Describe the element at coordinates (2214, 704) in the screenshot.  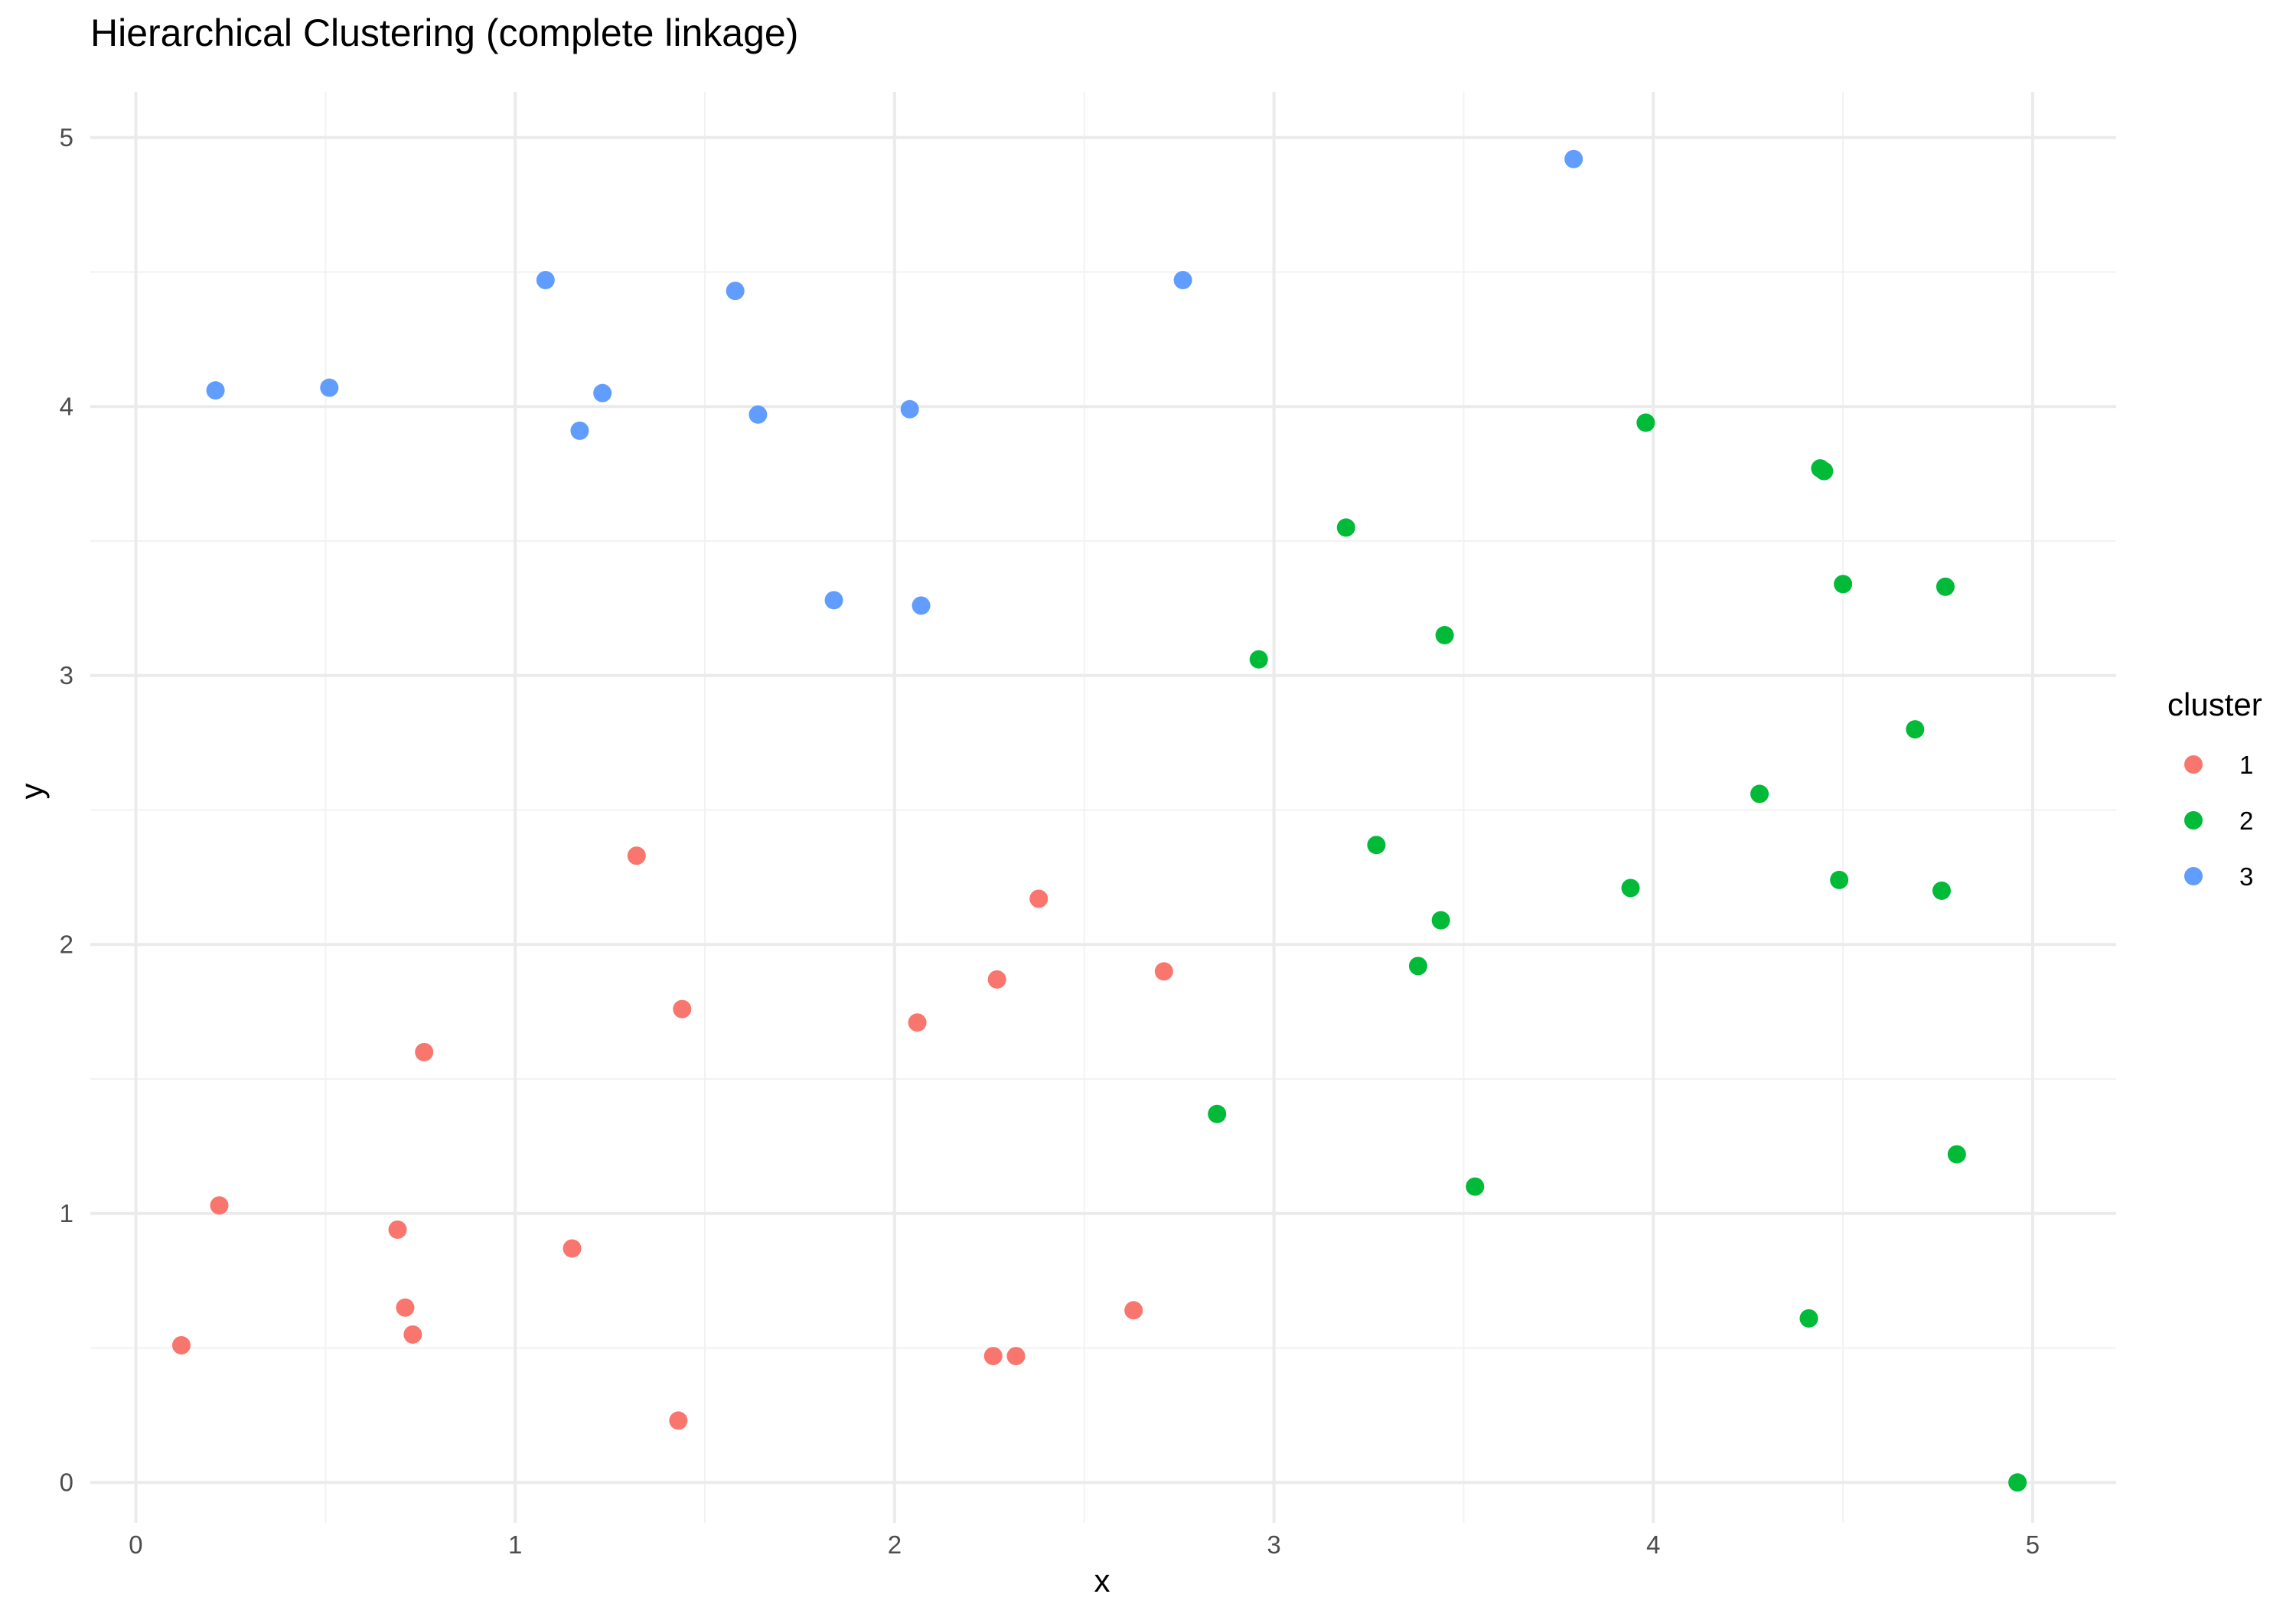
I see `legend-title: cluster` at that location.